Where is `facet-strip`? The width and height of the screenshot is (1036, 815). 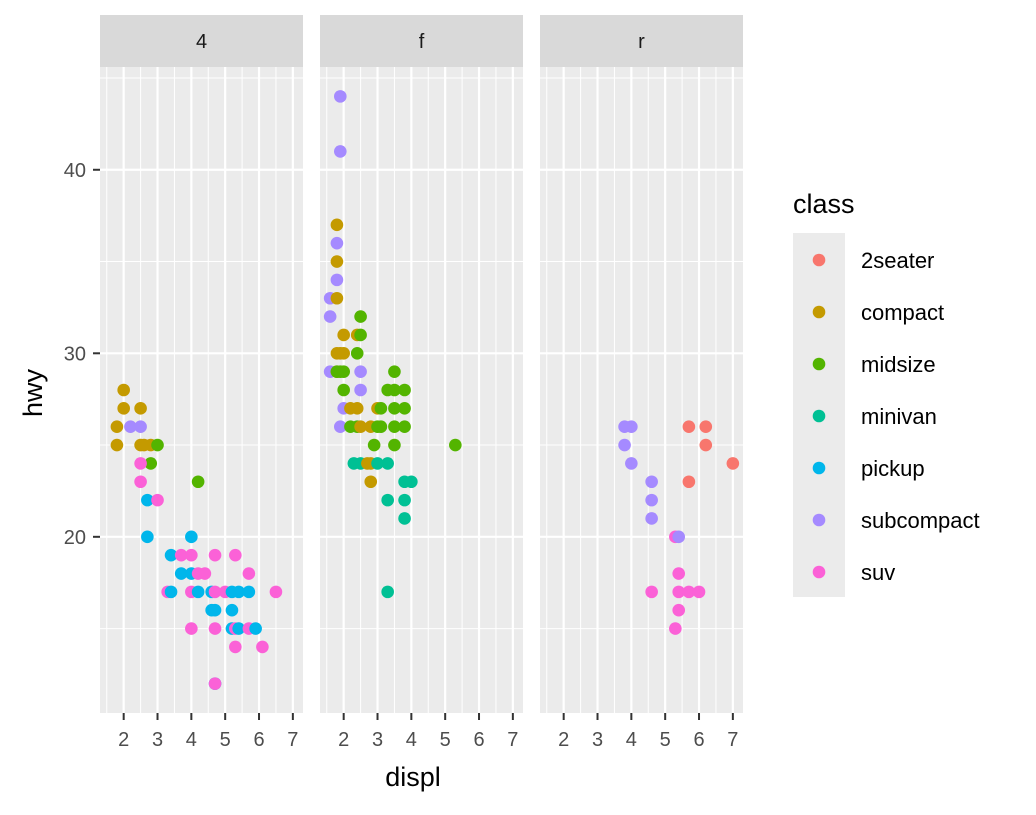
facet-strip is located at coordinates (641, 41).